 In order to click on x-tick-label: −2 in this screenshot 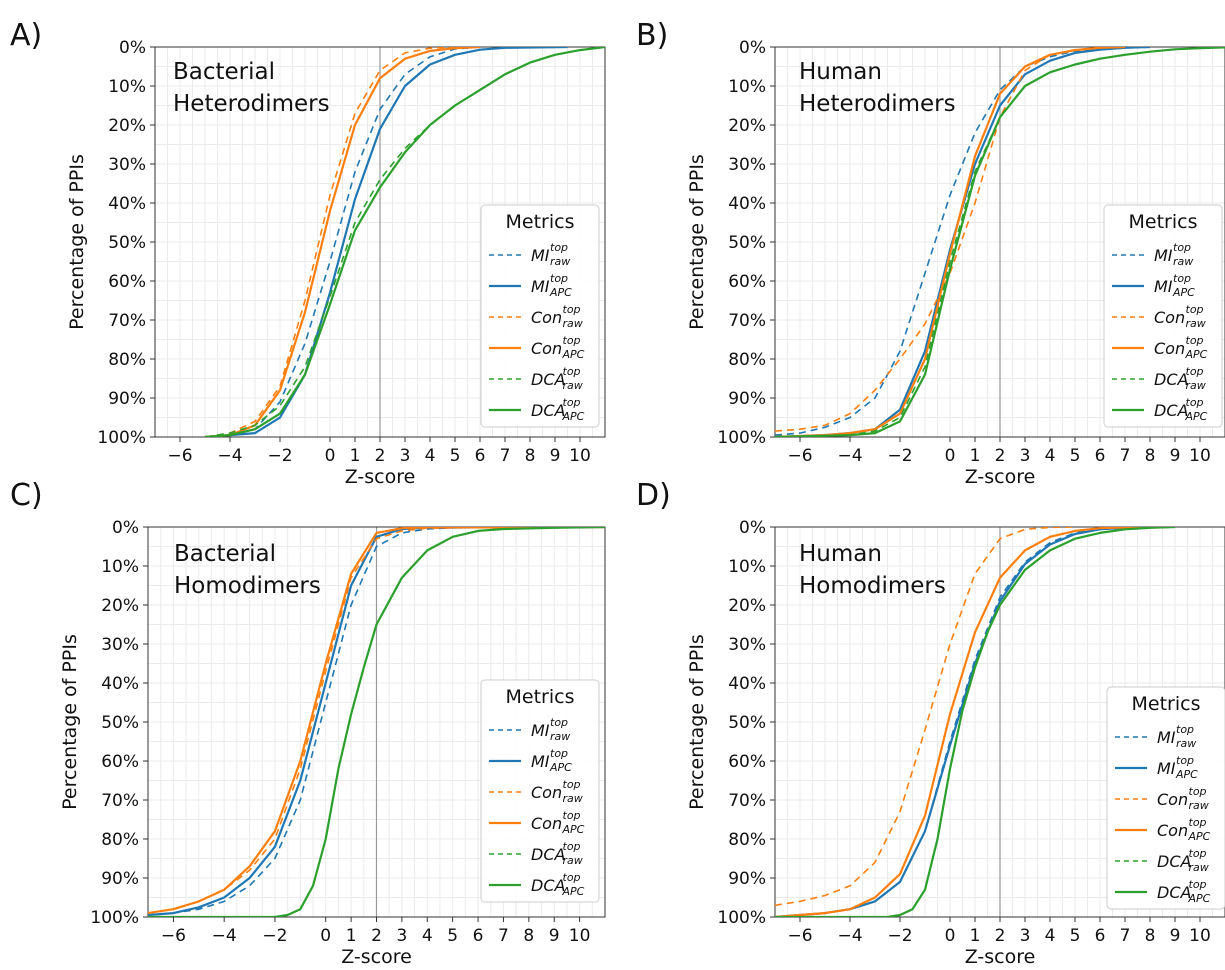, I will do `click(279, 456)`.